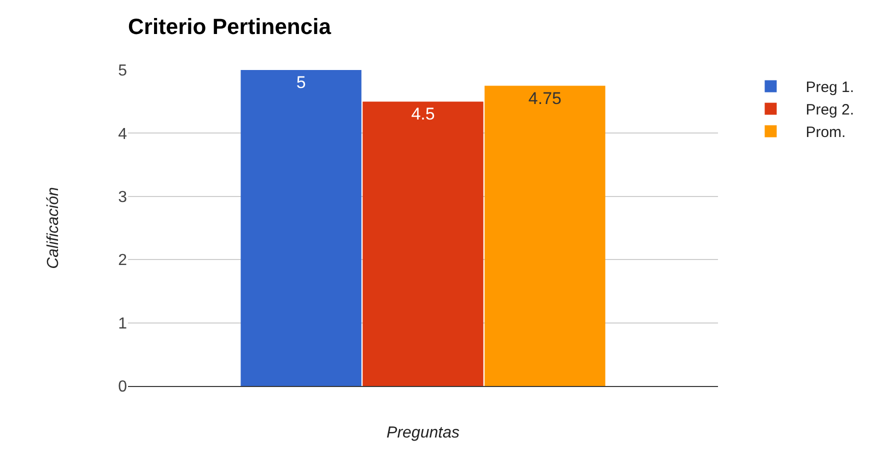 The height and width of the screenshot is (465, 872). What do you see at coordinates (53, 227) in the screenshot?
I see `y-axis-title: Calificación` at bounding box center [53, 227].